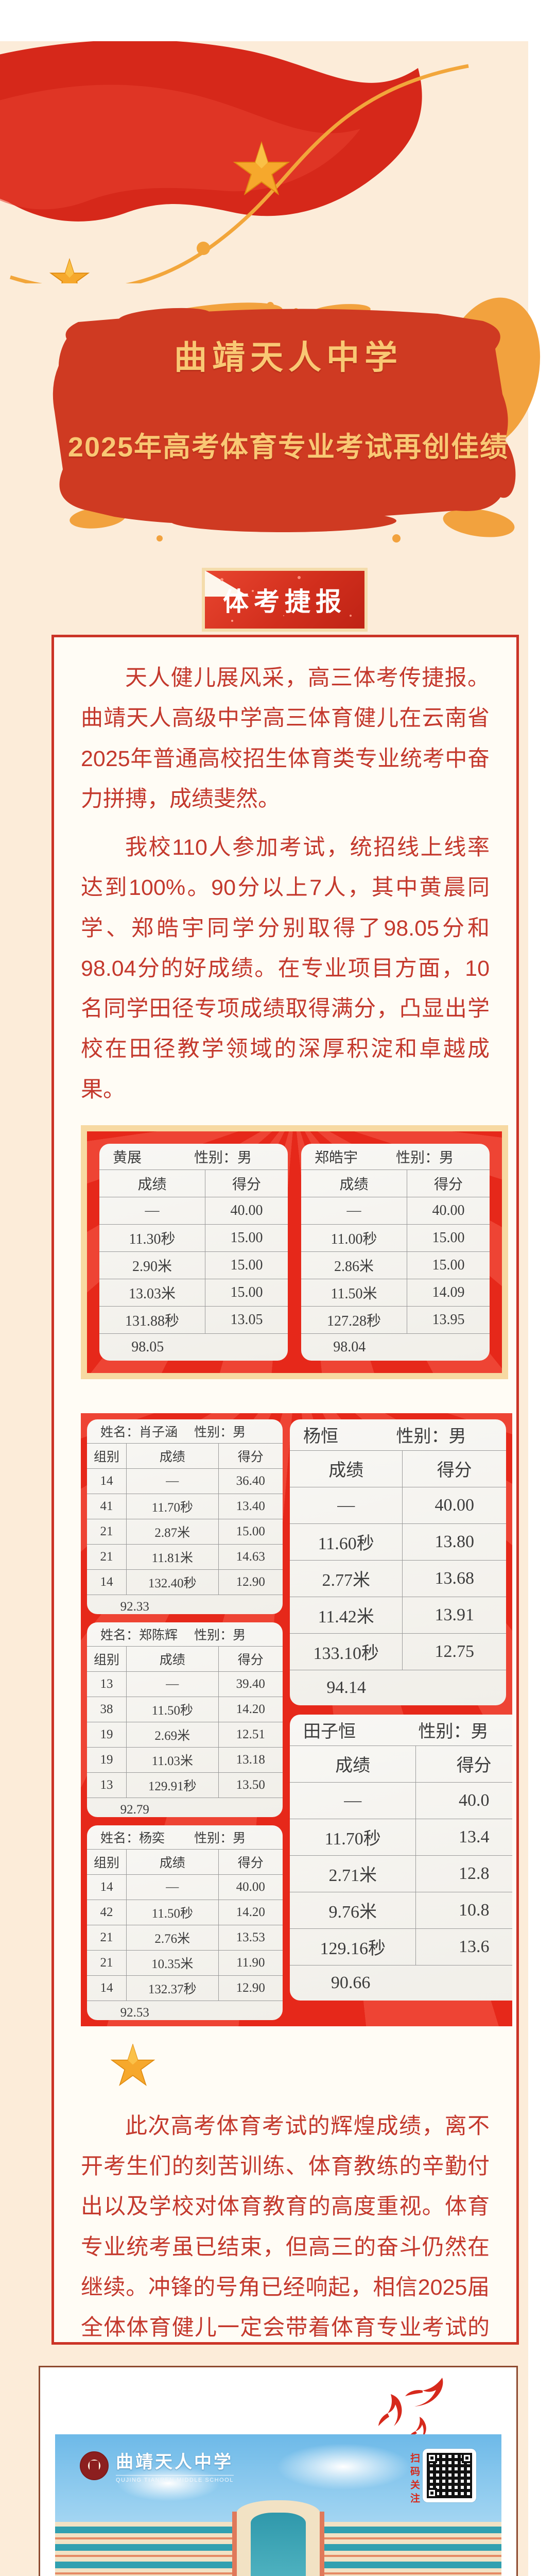  I want to click on score-cell: 13.03米, so click(152, 1292).